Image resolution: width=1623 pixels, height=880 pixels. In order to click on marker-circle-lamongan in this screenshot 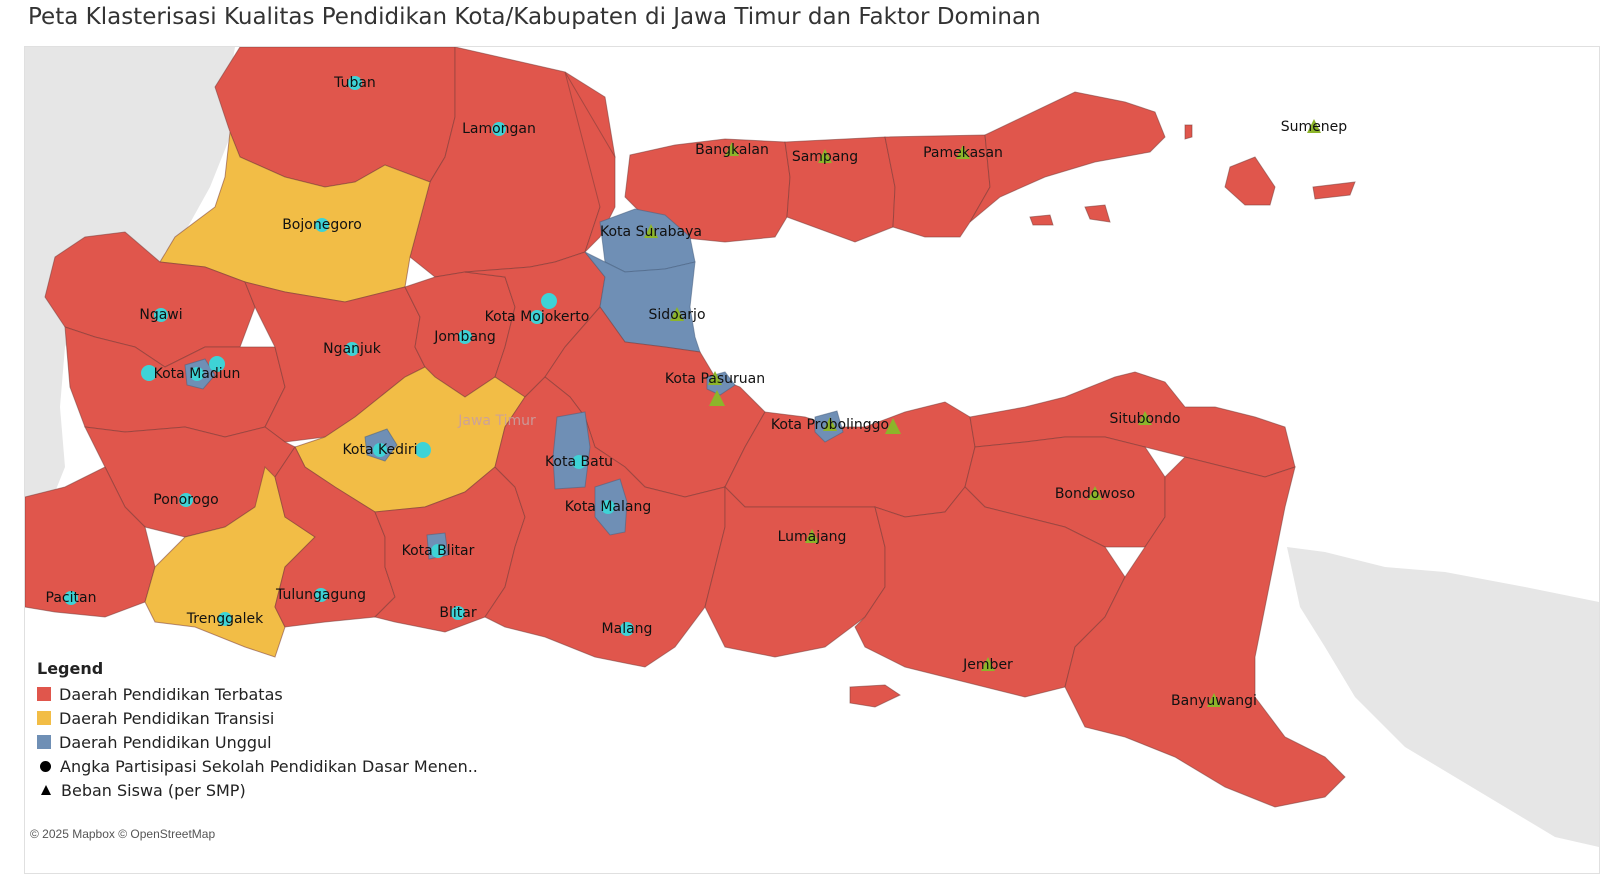, I will do `click(499, 129)`.